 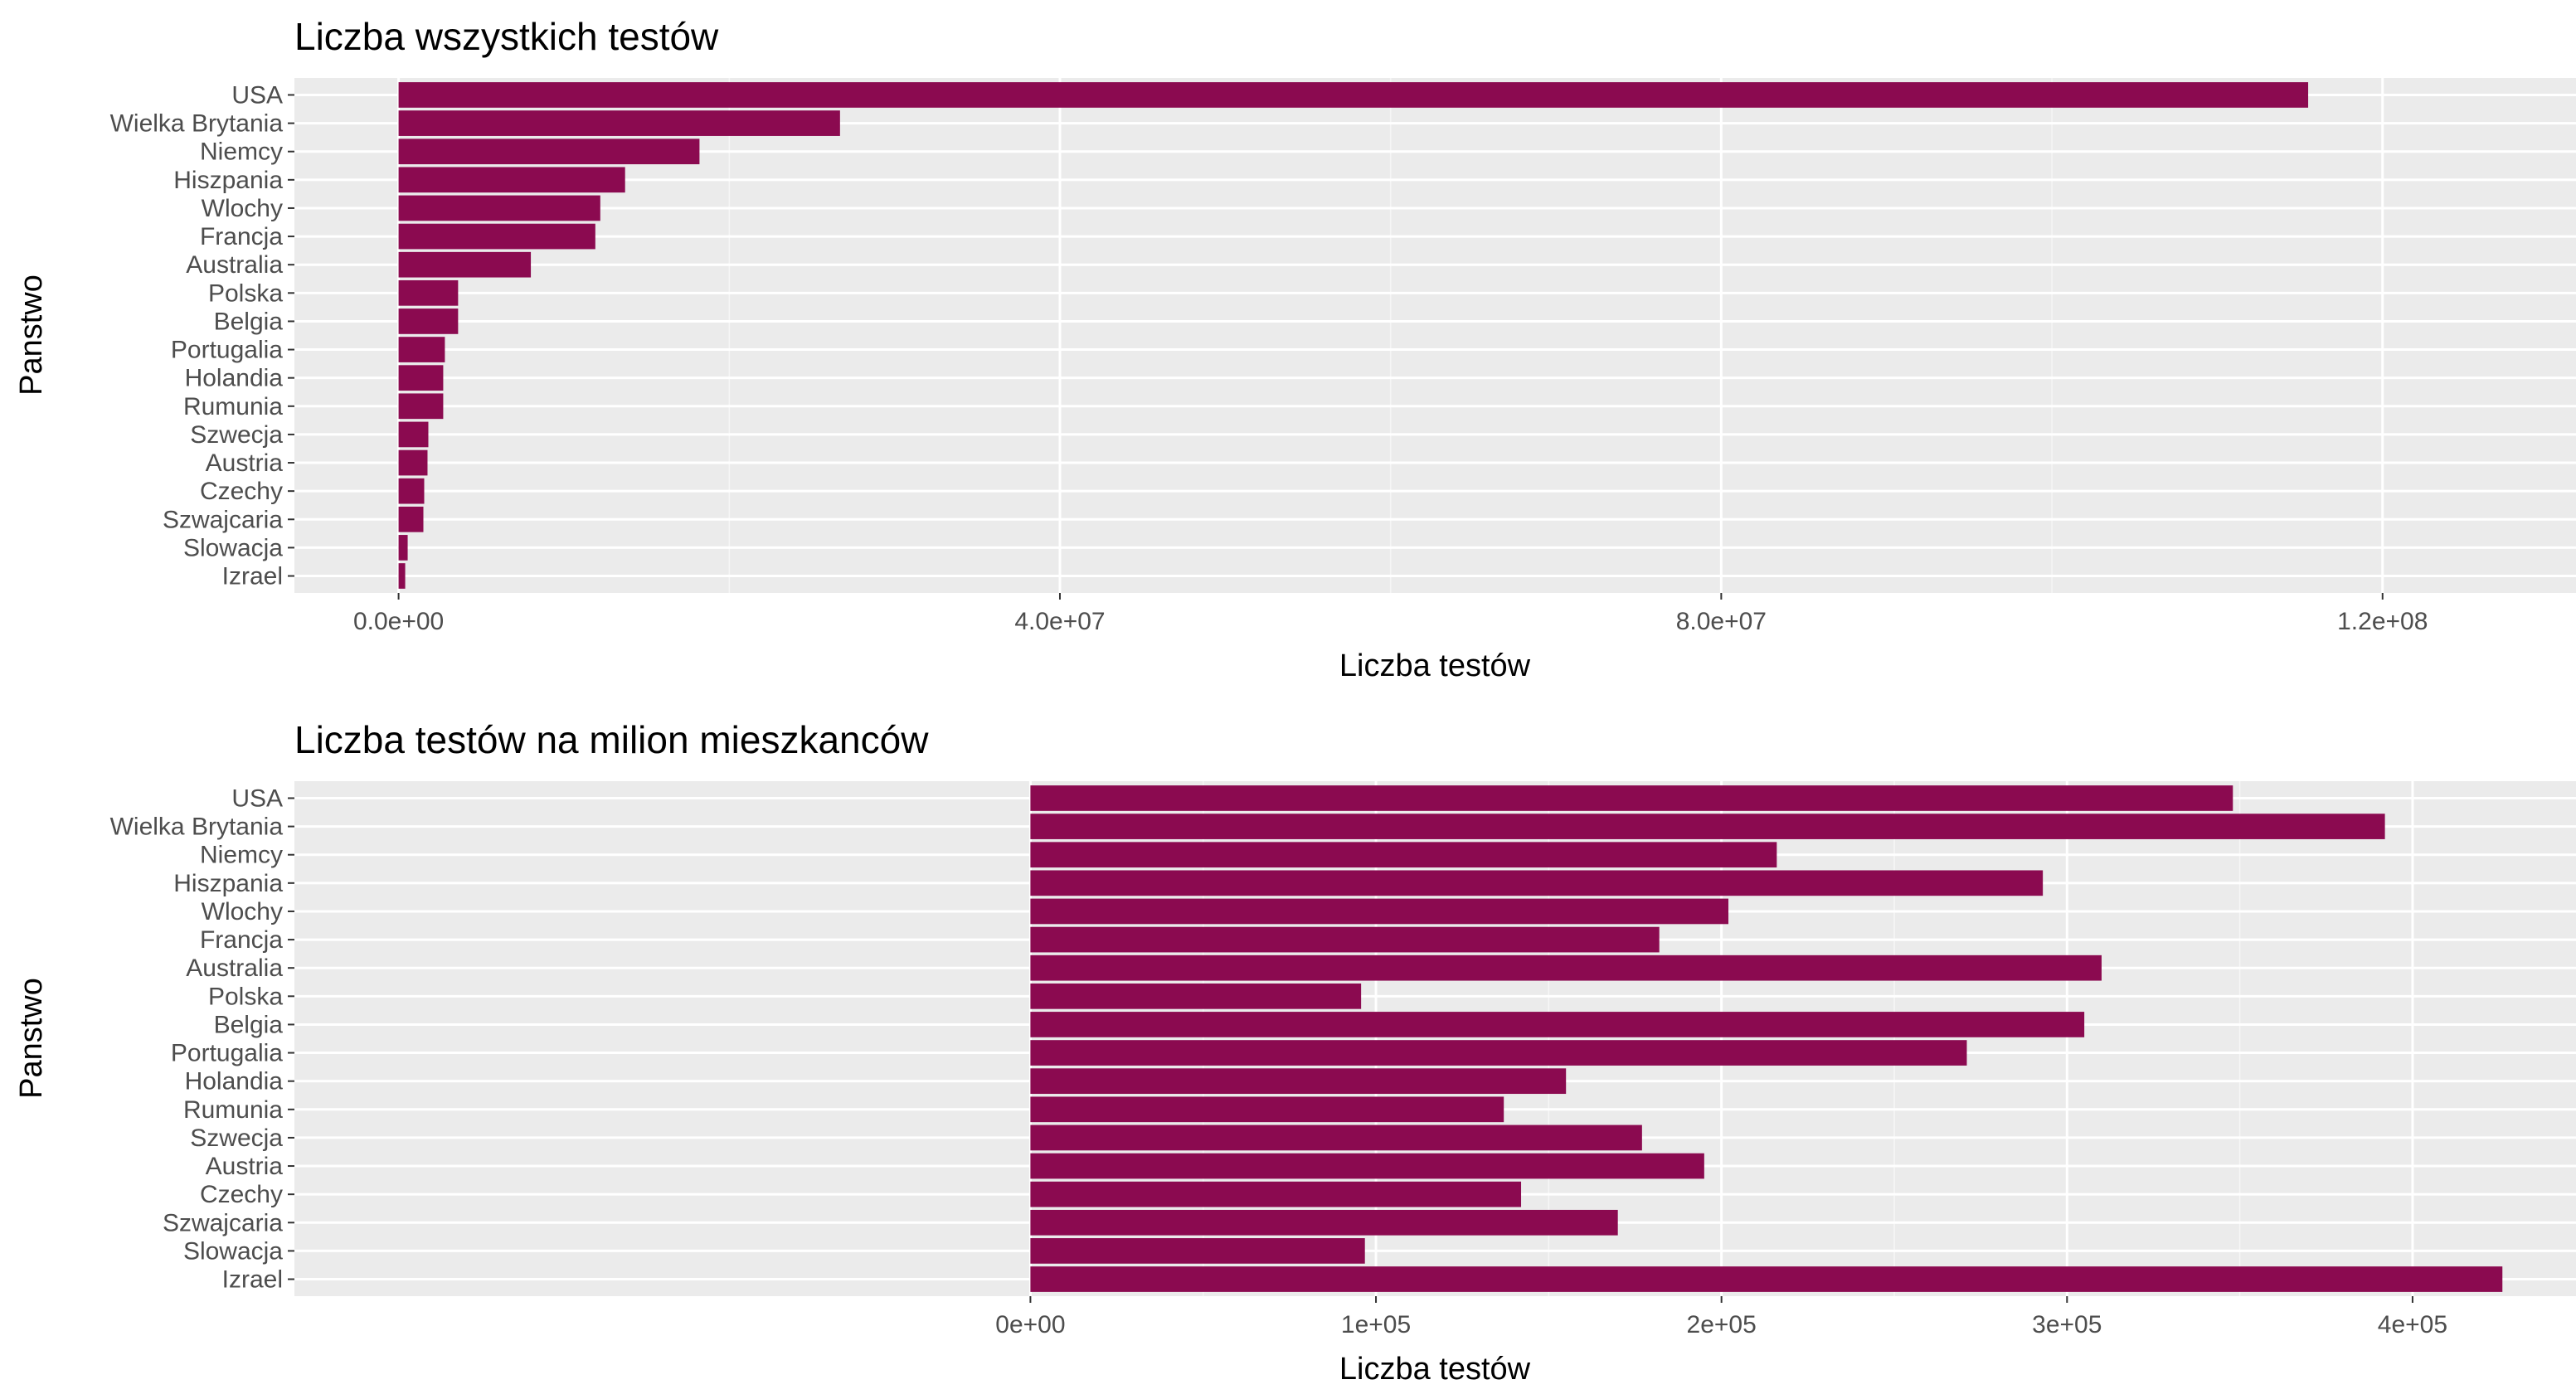 I want to click on y-axis-title-total-tests: Panstwo, so click(x=32, y=335).